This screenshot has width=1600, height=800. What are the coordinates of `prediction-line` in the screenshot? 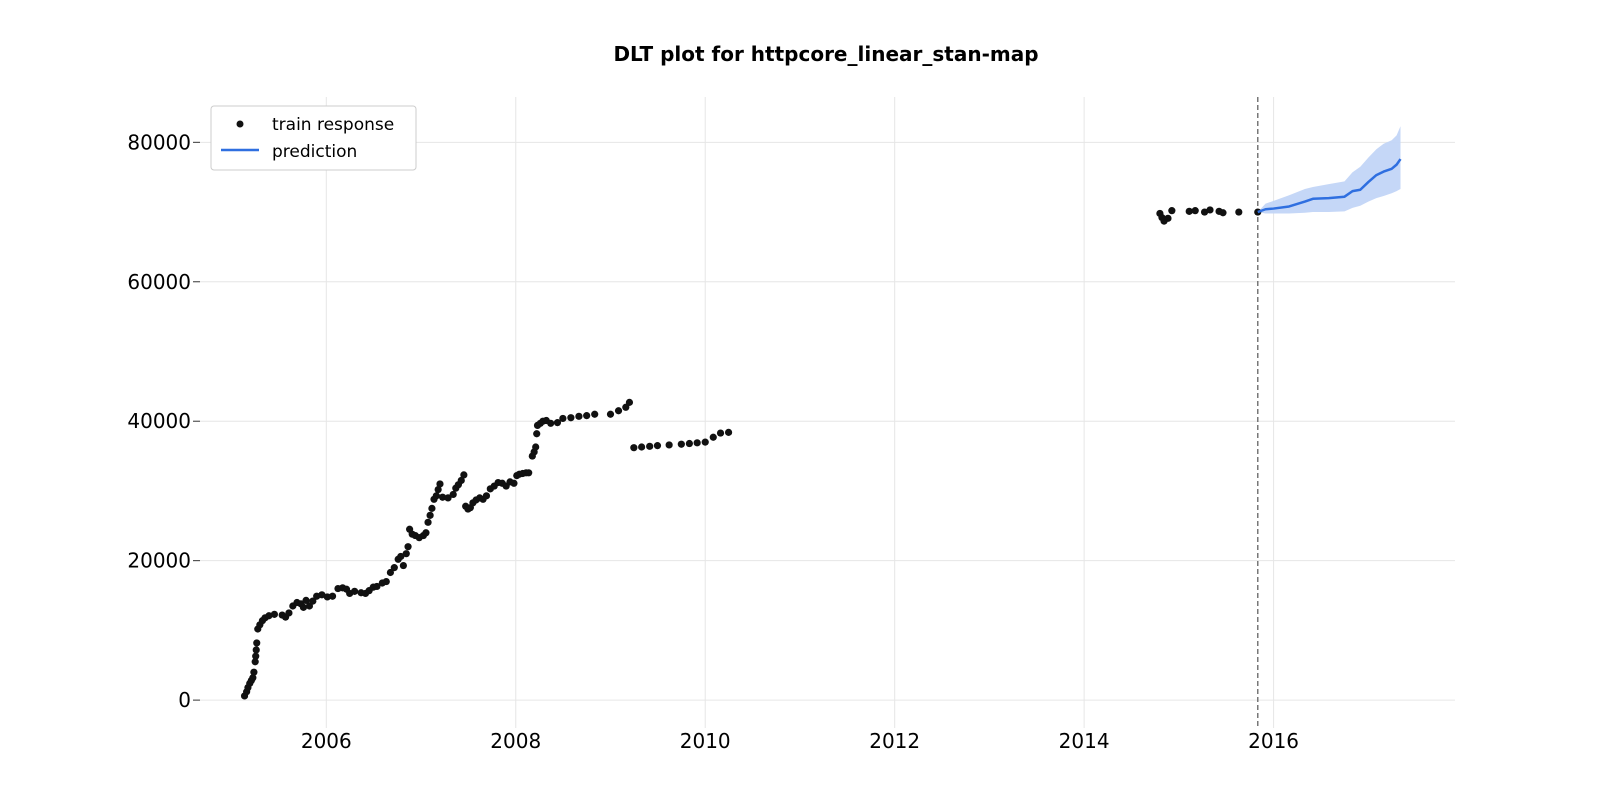 It's located at (1329, 186).